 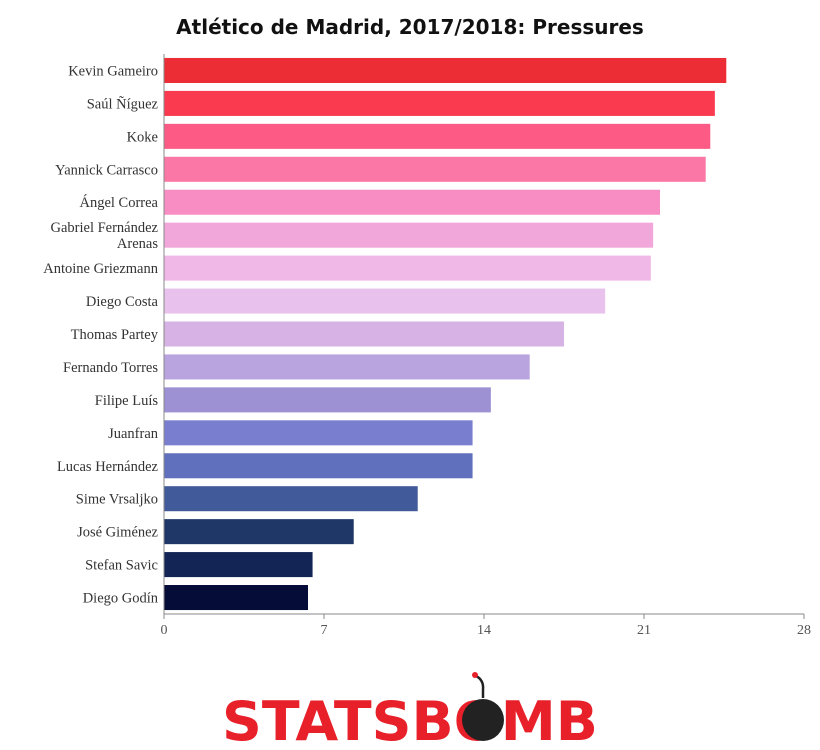 I want to click on category-label: Koke, so click(x=142, y=137).